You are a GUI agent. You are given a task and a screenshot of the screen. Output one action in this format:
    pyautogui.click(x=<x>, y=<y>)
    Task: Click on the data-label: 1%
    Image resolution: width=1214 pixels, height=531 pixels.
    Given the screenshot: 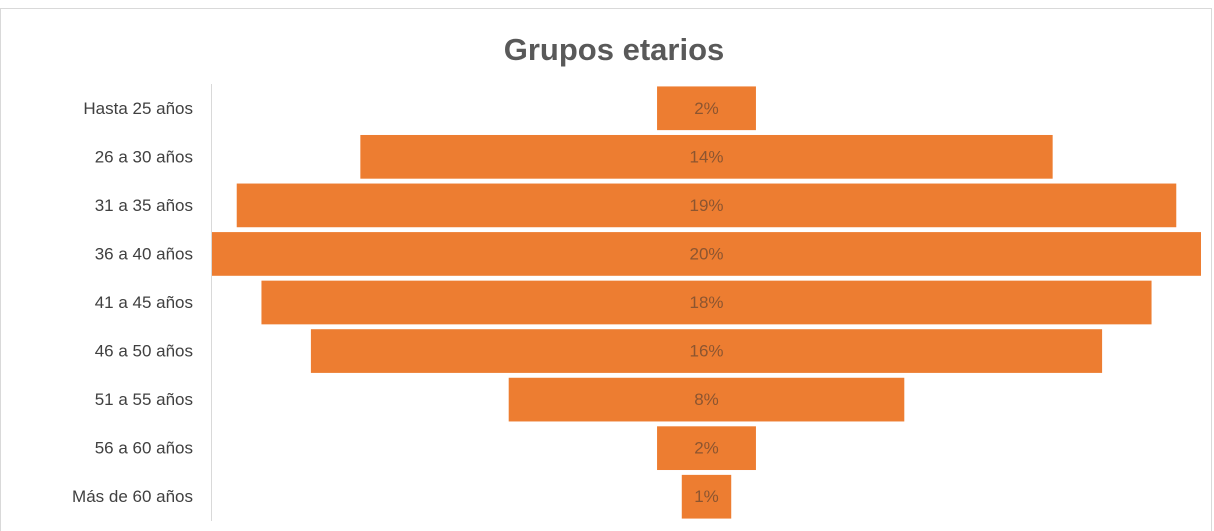 What is the action you would take?
    pyautogui.click(x=706, y=496)
    